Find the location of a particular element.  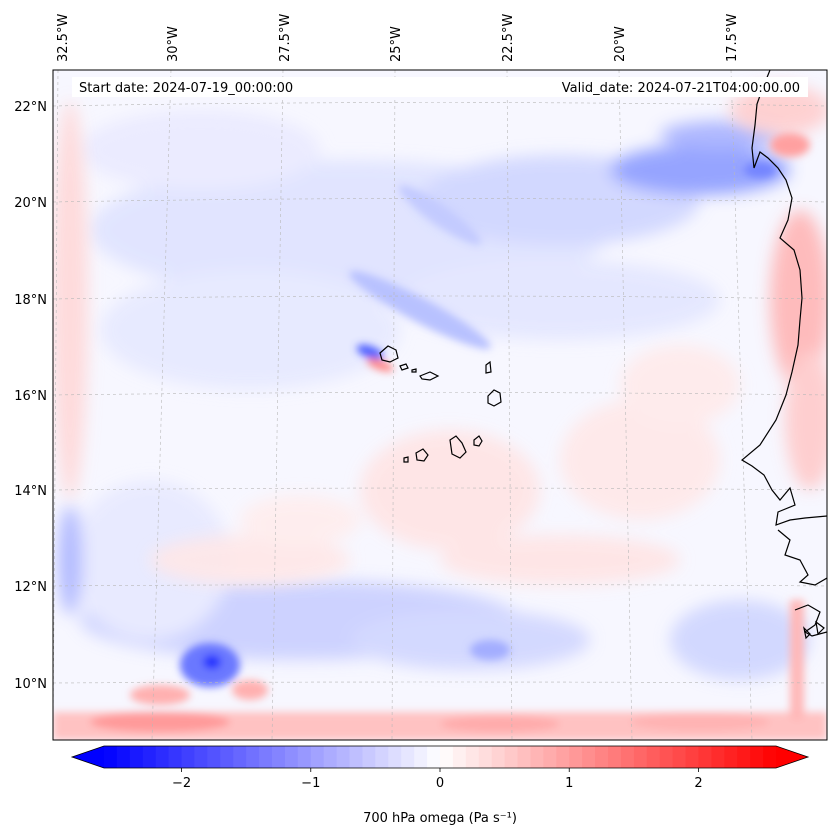

lat-label: 14°N is located at coordinates (30, 491).